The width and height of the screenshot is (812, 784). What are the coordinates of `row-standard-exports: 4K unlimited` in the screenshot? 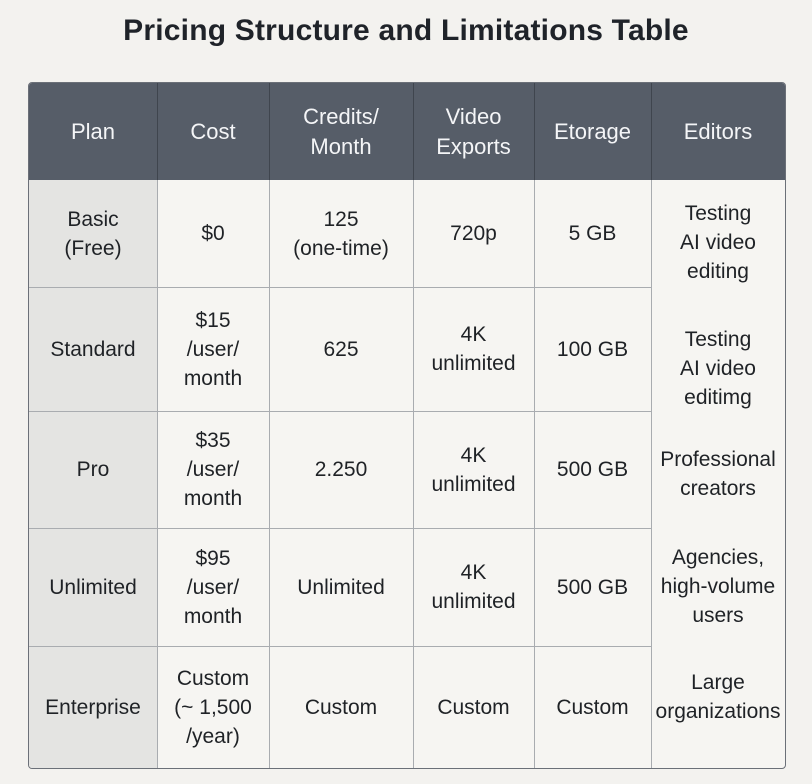 It's located at (473, 349).